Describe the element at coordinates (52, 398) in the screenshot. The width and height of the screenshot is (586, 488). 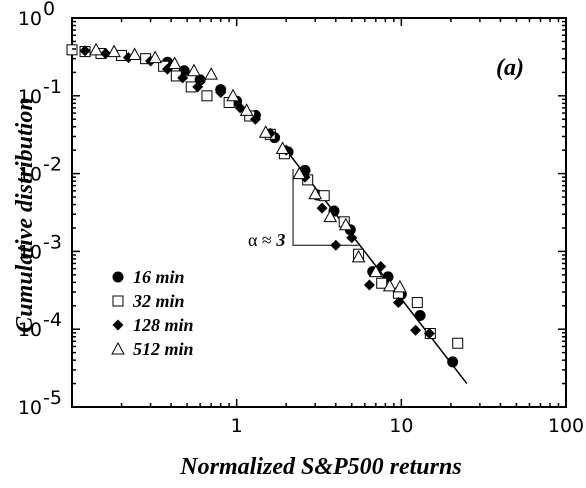
I see `y-tick-exponent: -5` at that location.